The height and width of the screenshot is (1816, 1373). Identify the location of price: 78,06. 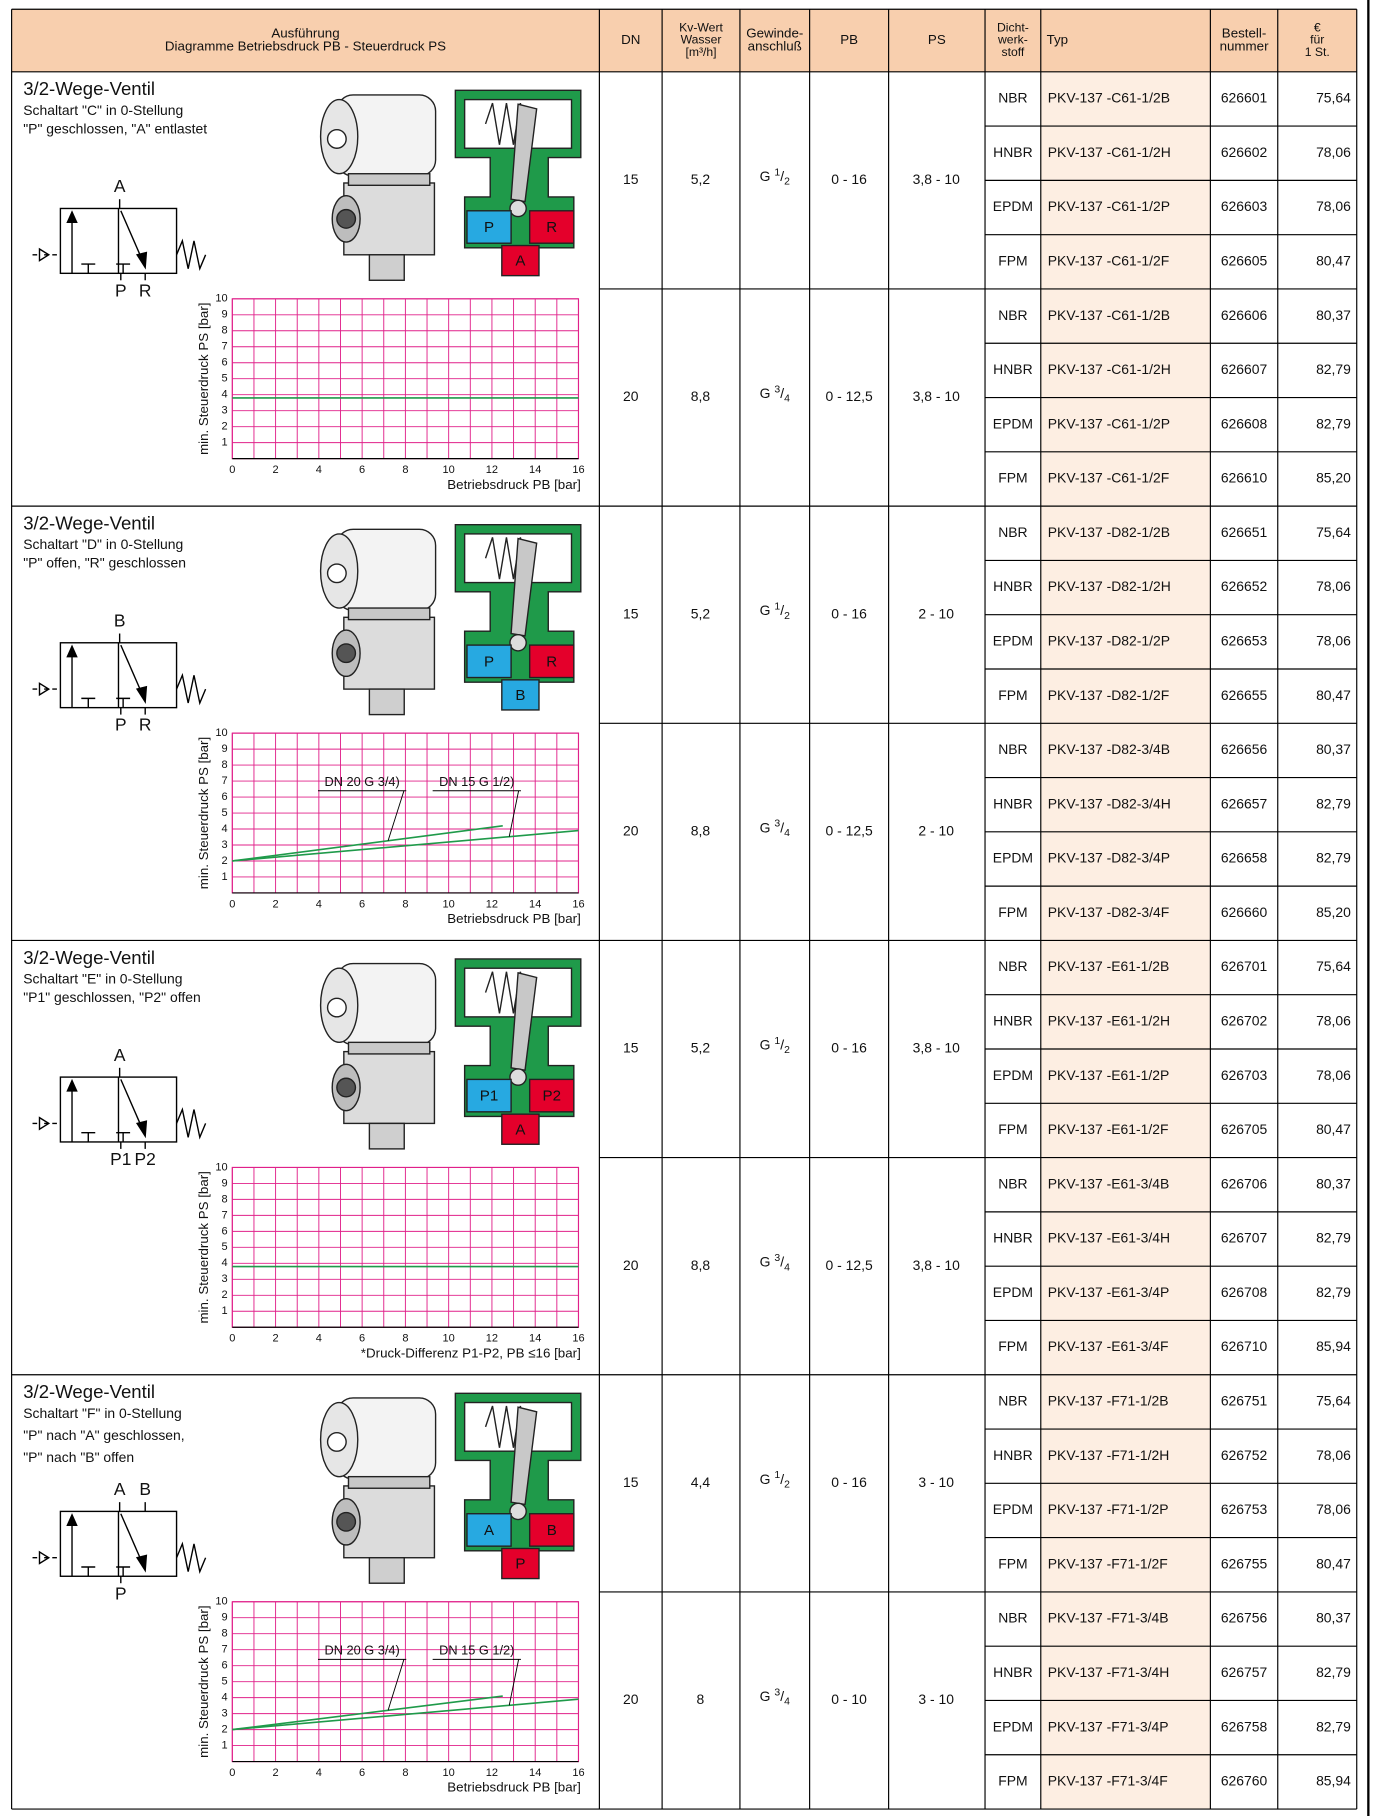
(1333, 1509).